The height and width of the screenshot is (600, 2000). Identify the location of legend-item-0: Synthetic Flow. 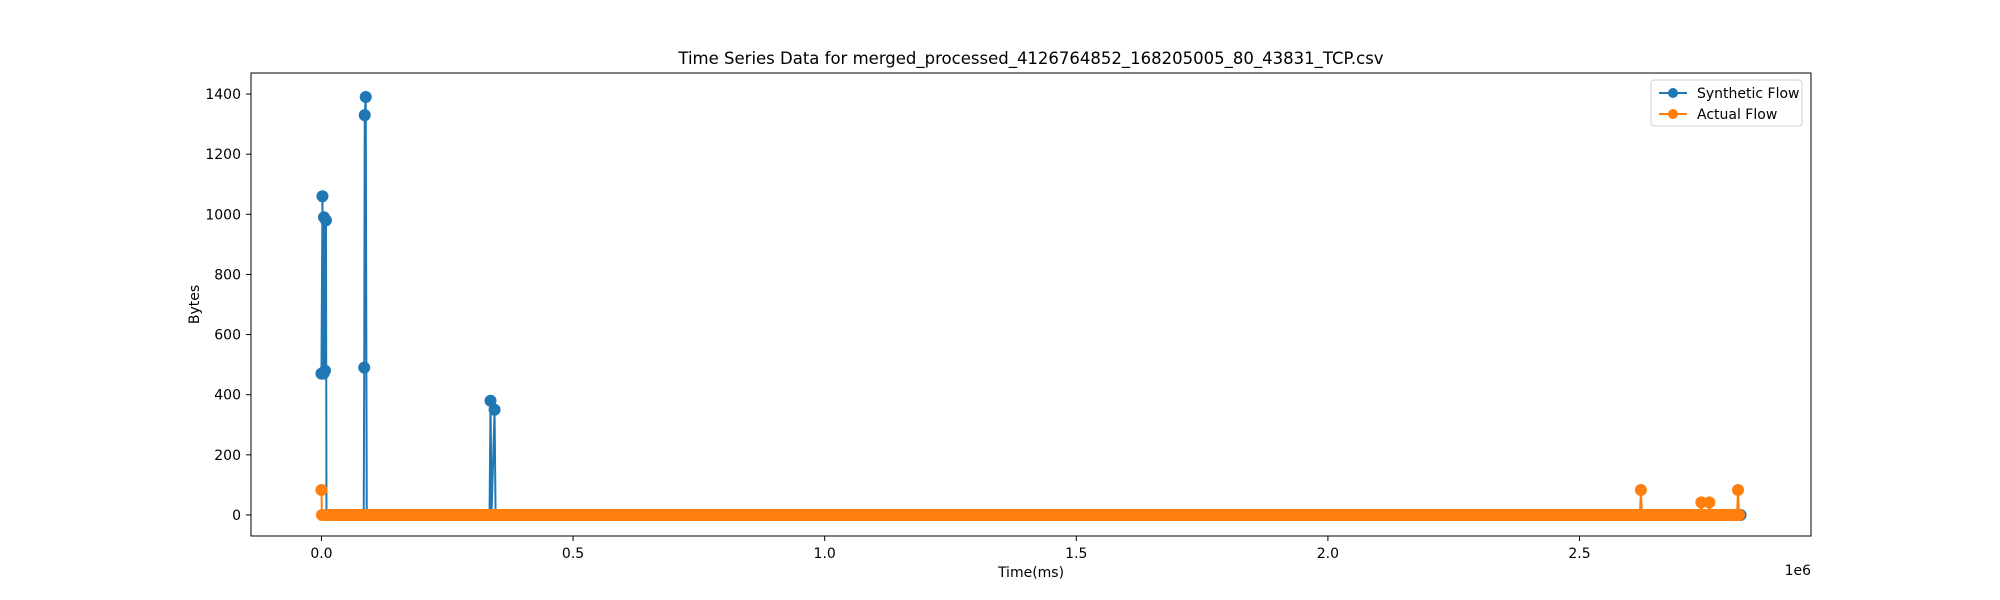
(1729, 94).